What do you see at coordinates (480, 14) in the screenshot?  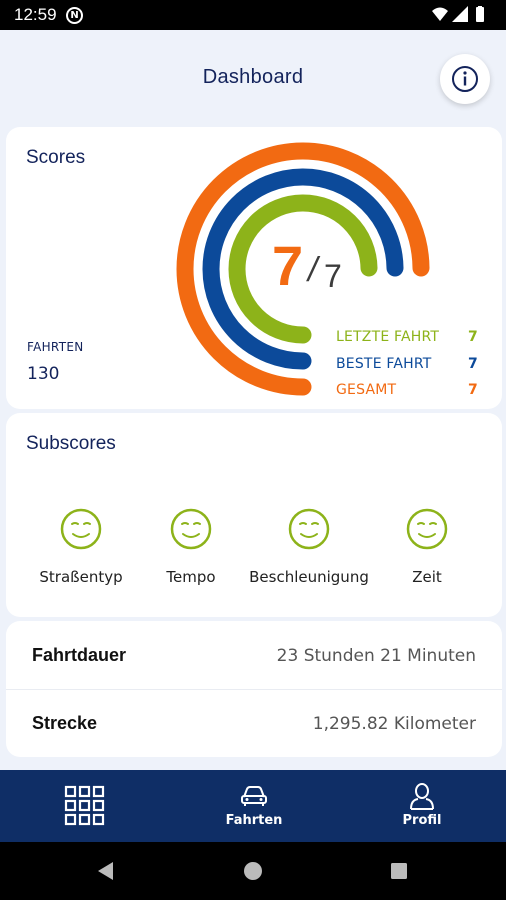 I see `battery-icon` at bounding box center [480, 14].